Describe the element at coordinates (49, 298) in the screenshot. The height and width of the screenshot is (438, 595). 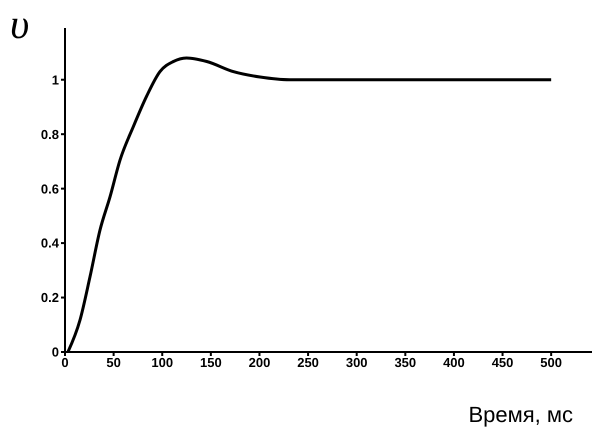
I see `y-tick-label: 0.2` at that location.